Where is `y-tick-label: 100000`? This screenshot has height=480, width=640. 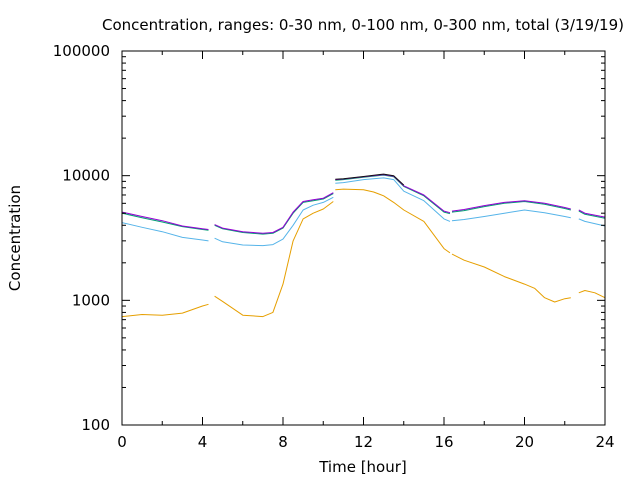
y-tick-label: 100000 is located at coordinates (81, 51).